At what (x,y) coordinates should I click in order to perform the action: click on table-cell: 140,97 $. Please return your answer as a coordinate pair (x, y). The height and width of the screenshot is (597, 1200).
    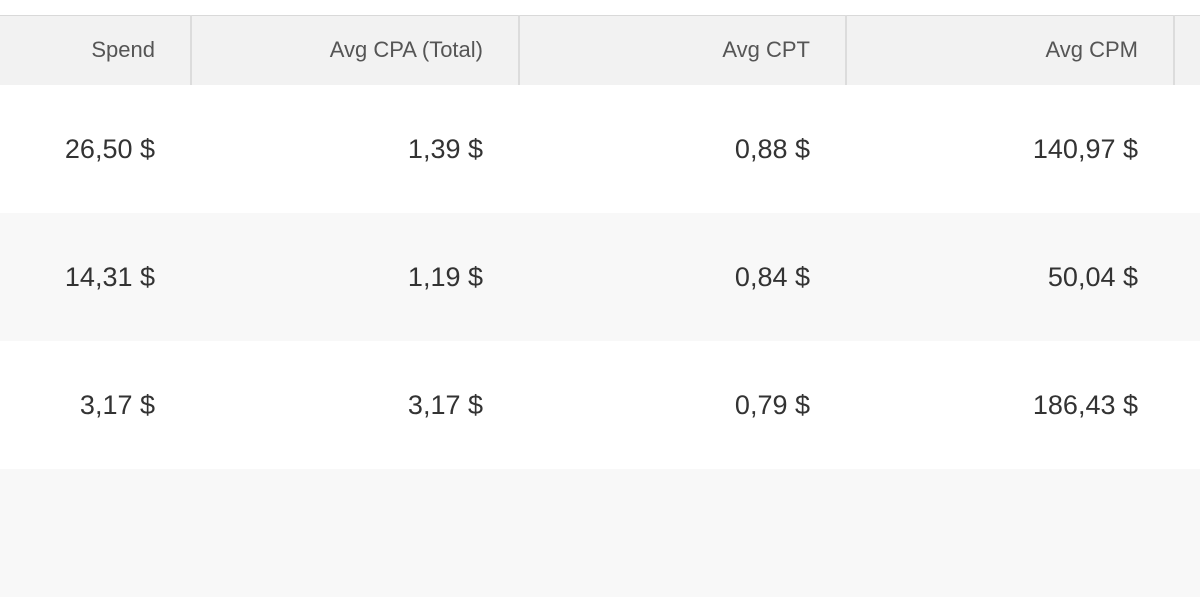
    Looking at the image, I should click on (1085, 149).